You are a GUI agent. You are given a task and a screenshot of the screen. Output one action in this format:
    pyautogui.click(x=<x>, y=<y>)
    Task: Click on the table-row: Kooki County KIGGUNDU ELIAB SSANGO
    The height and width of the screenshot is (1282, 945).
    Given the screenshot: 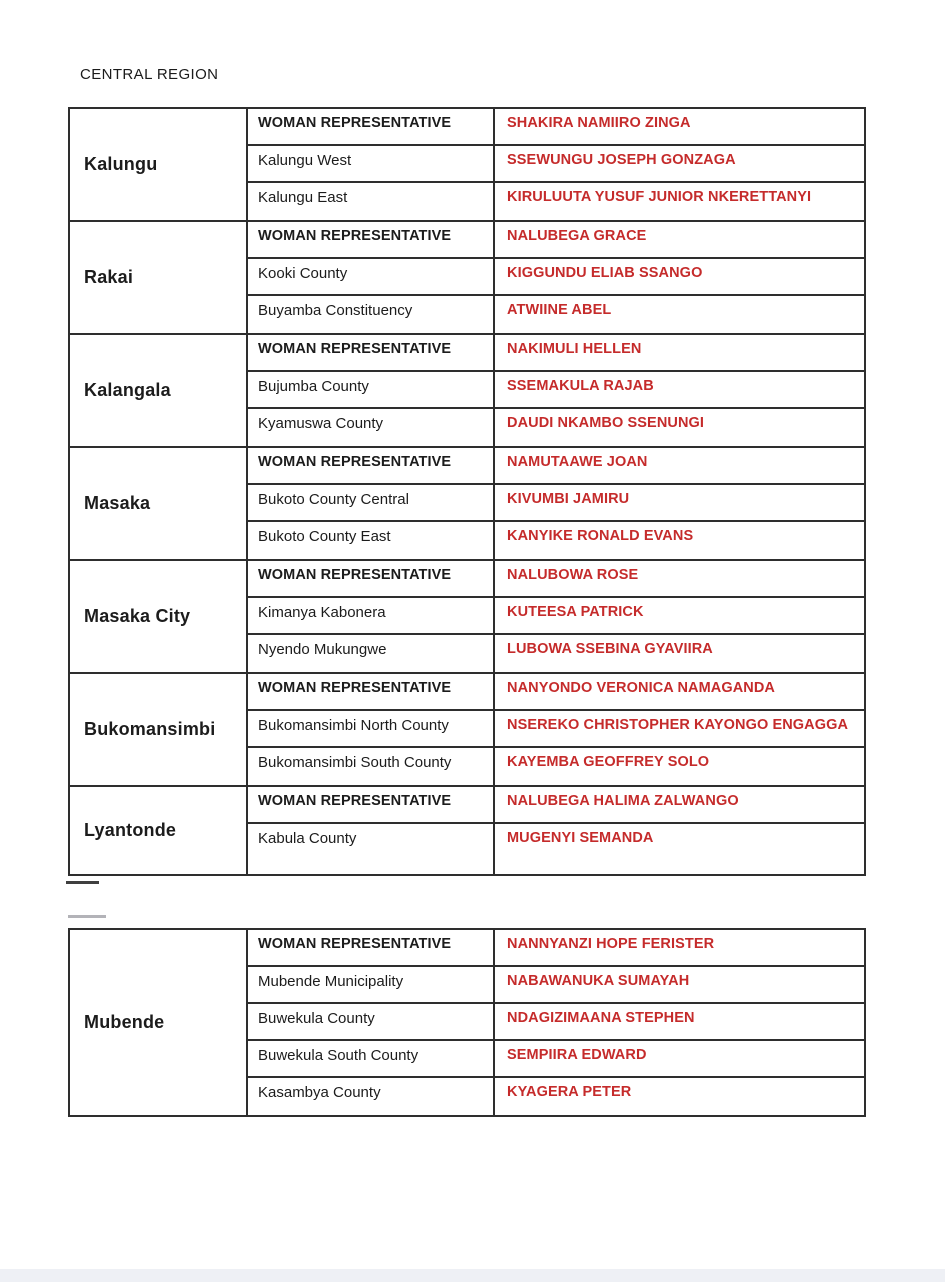 What is the action you would take?
    pyautogui.click(x=556, y=277)
    